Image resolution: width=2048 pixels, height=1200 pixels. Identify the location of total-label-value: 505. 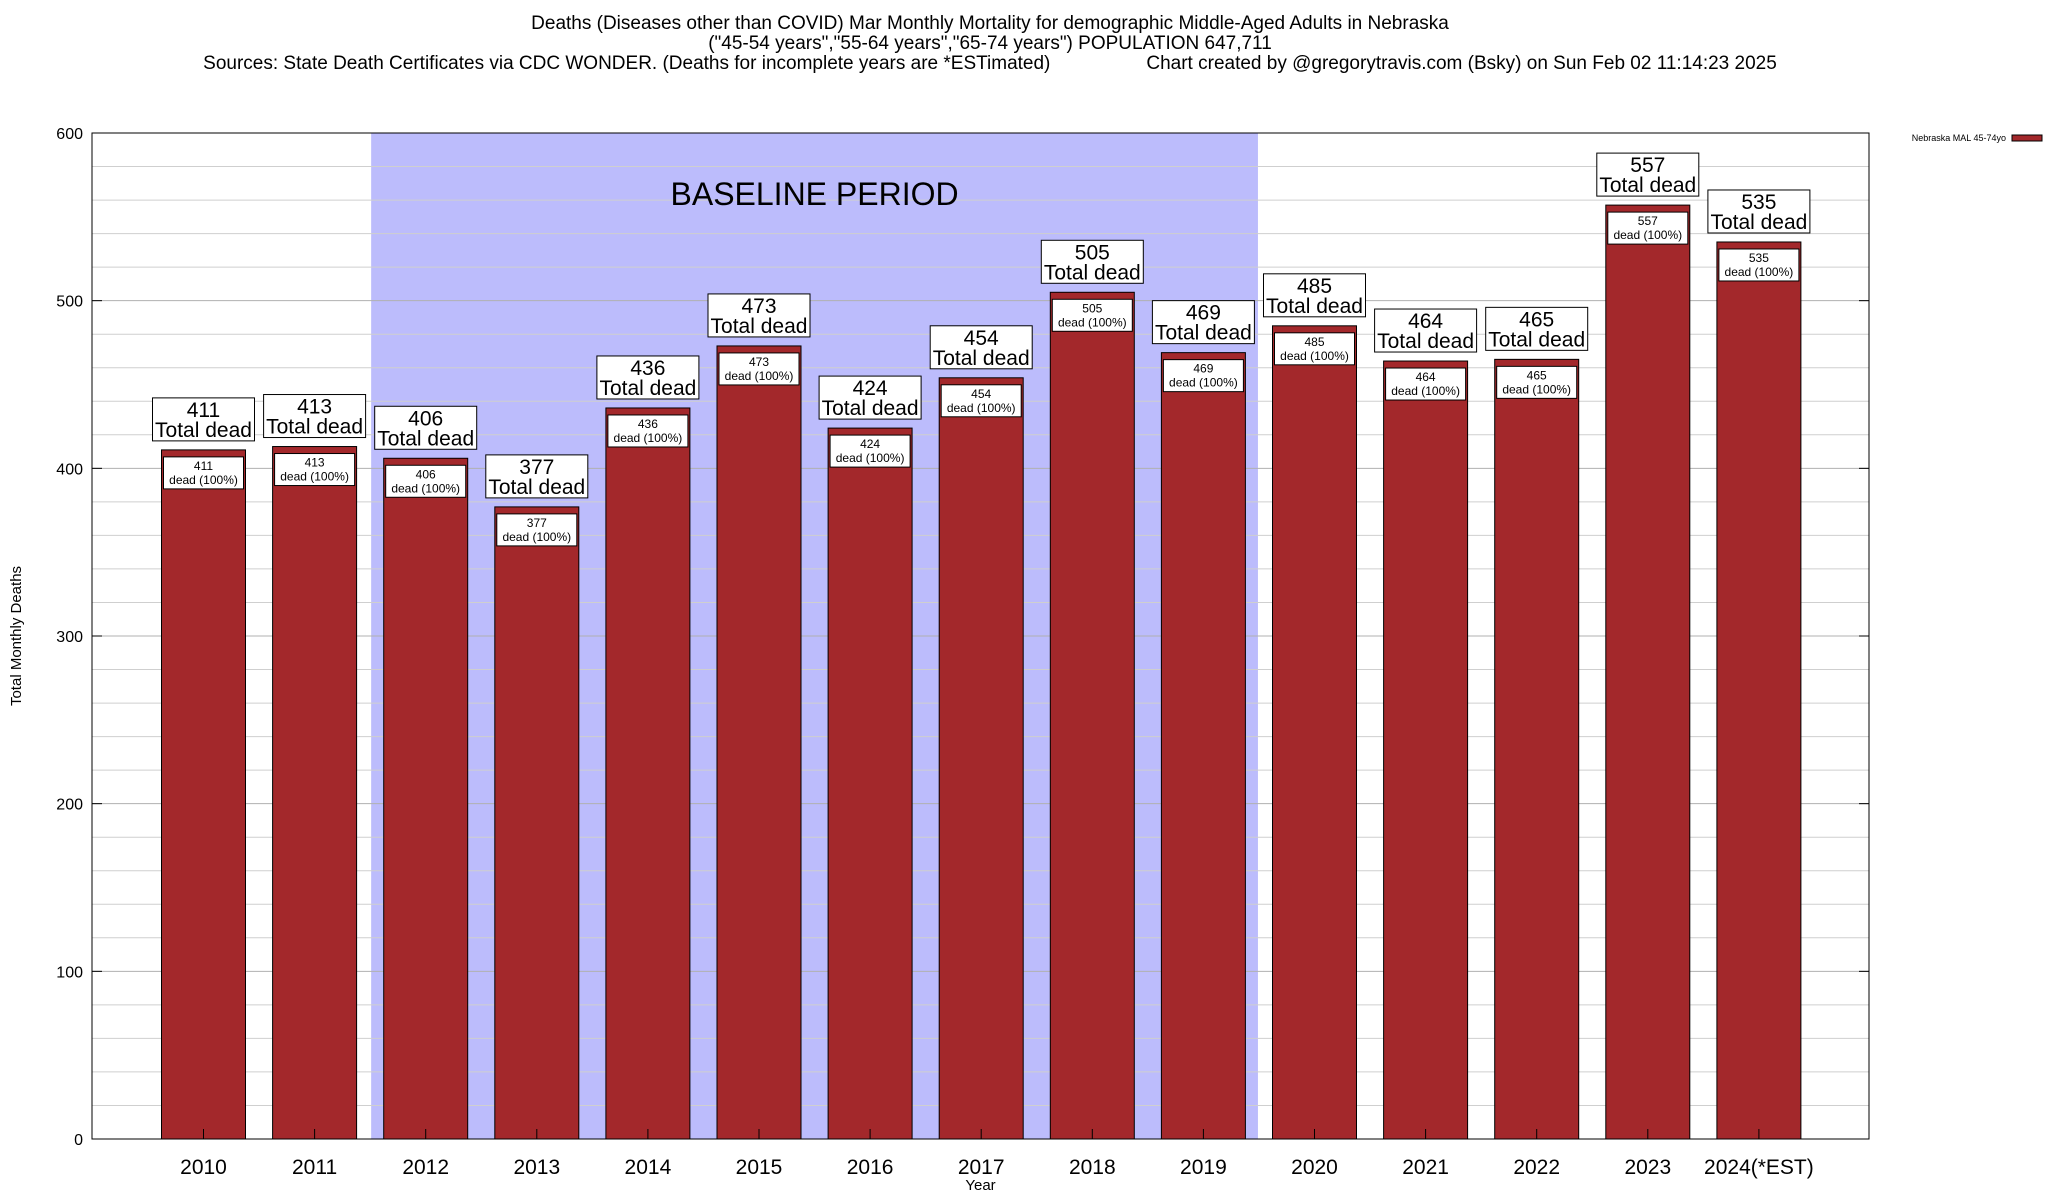
(1092, 252).